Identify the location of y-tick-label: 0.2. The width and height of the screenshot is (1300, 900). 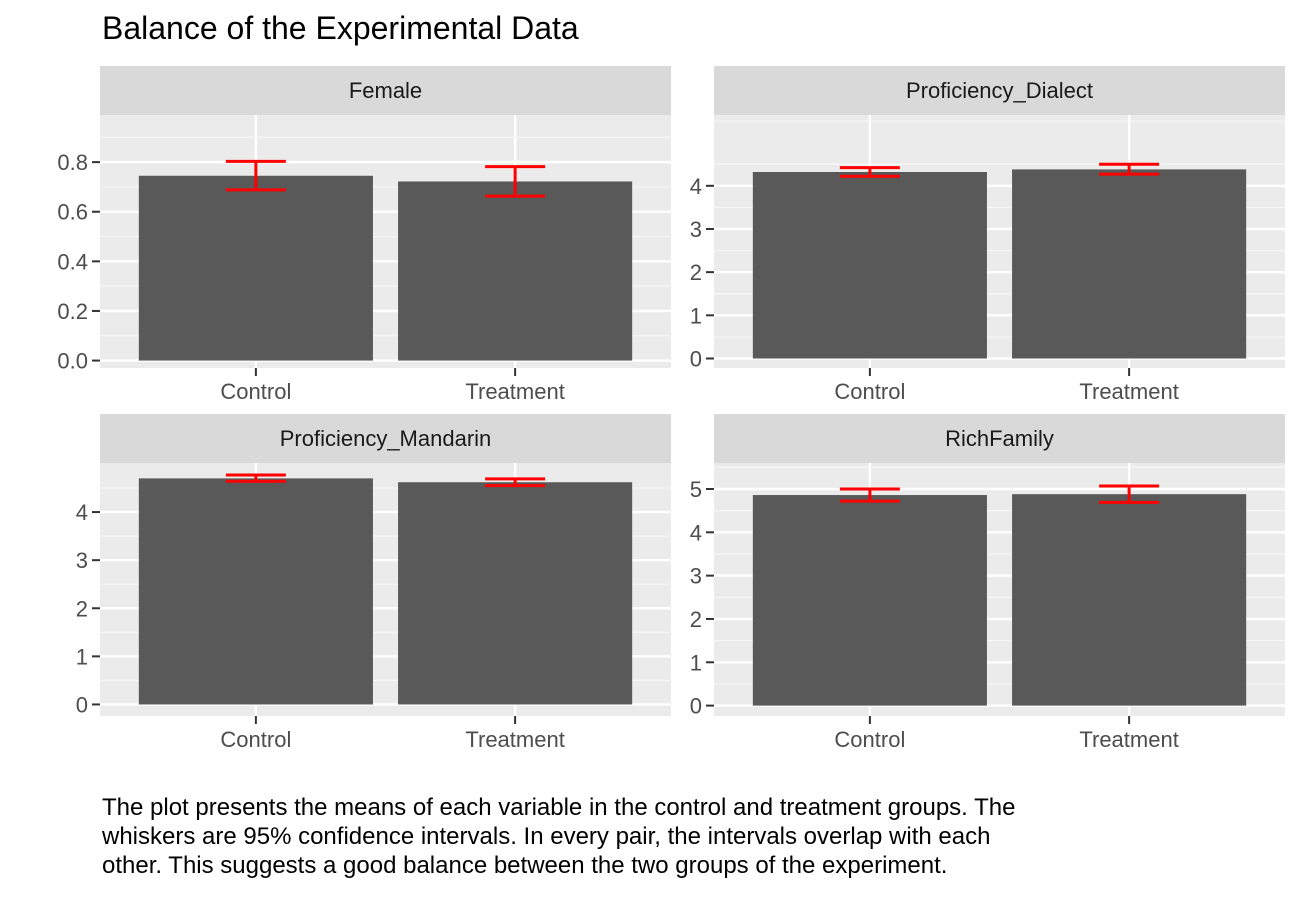
(72, 311).